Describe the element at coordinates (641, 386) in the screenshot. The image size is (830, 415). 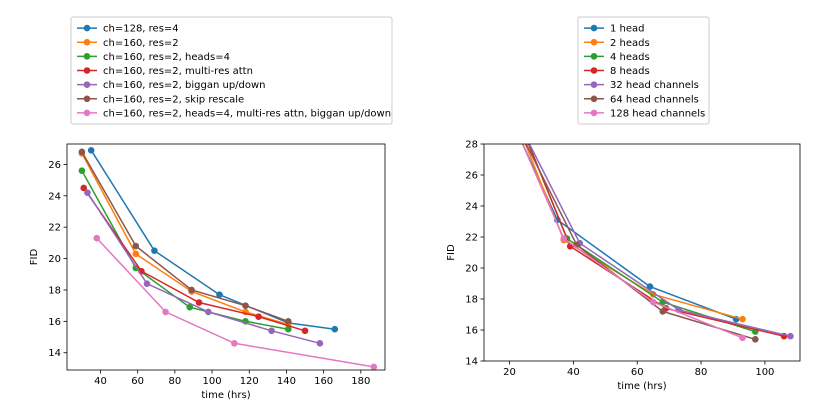
I see `right-xlabel: time (hrs)` at that location.